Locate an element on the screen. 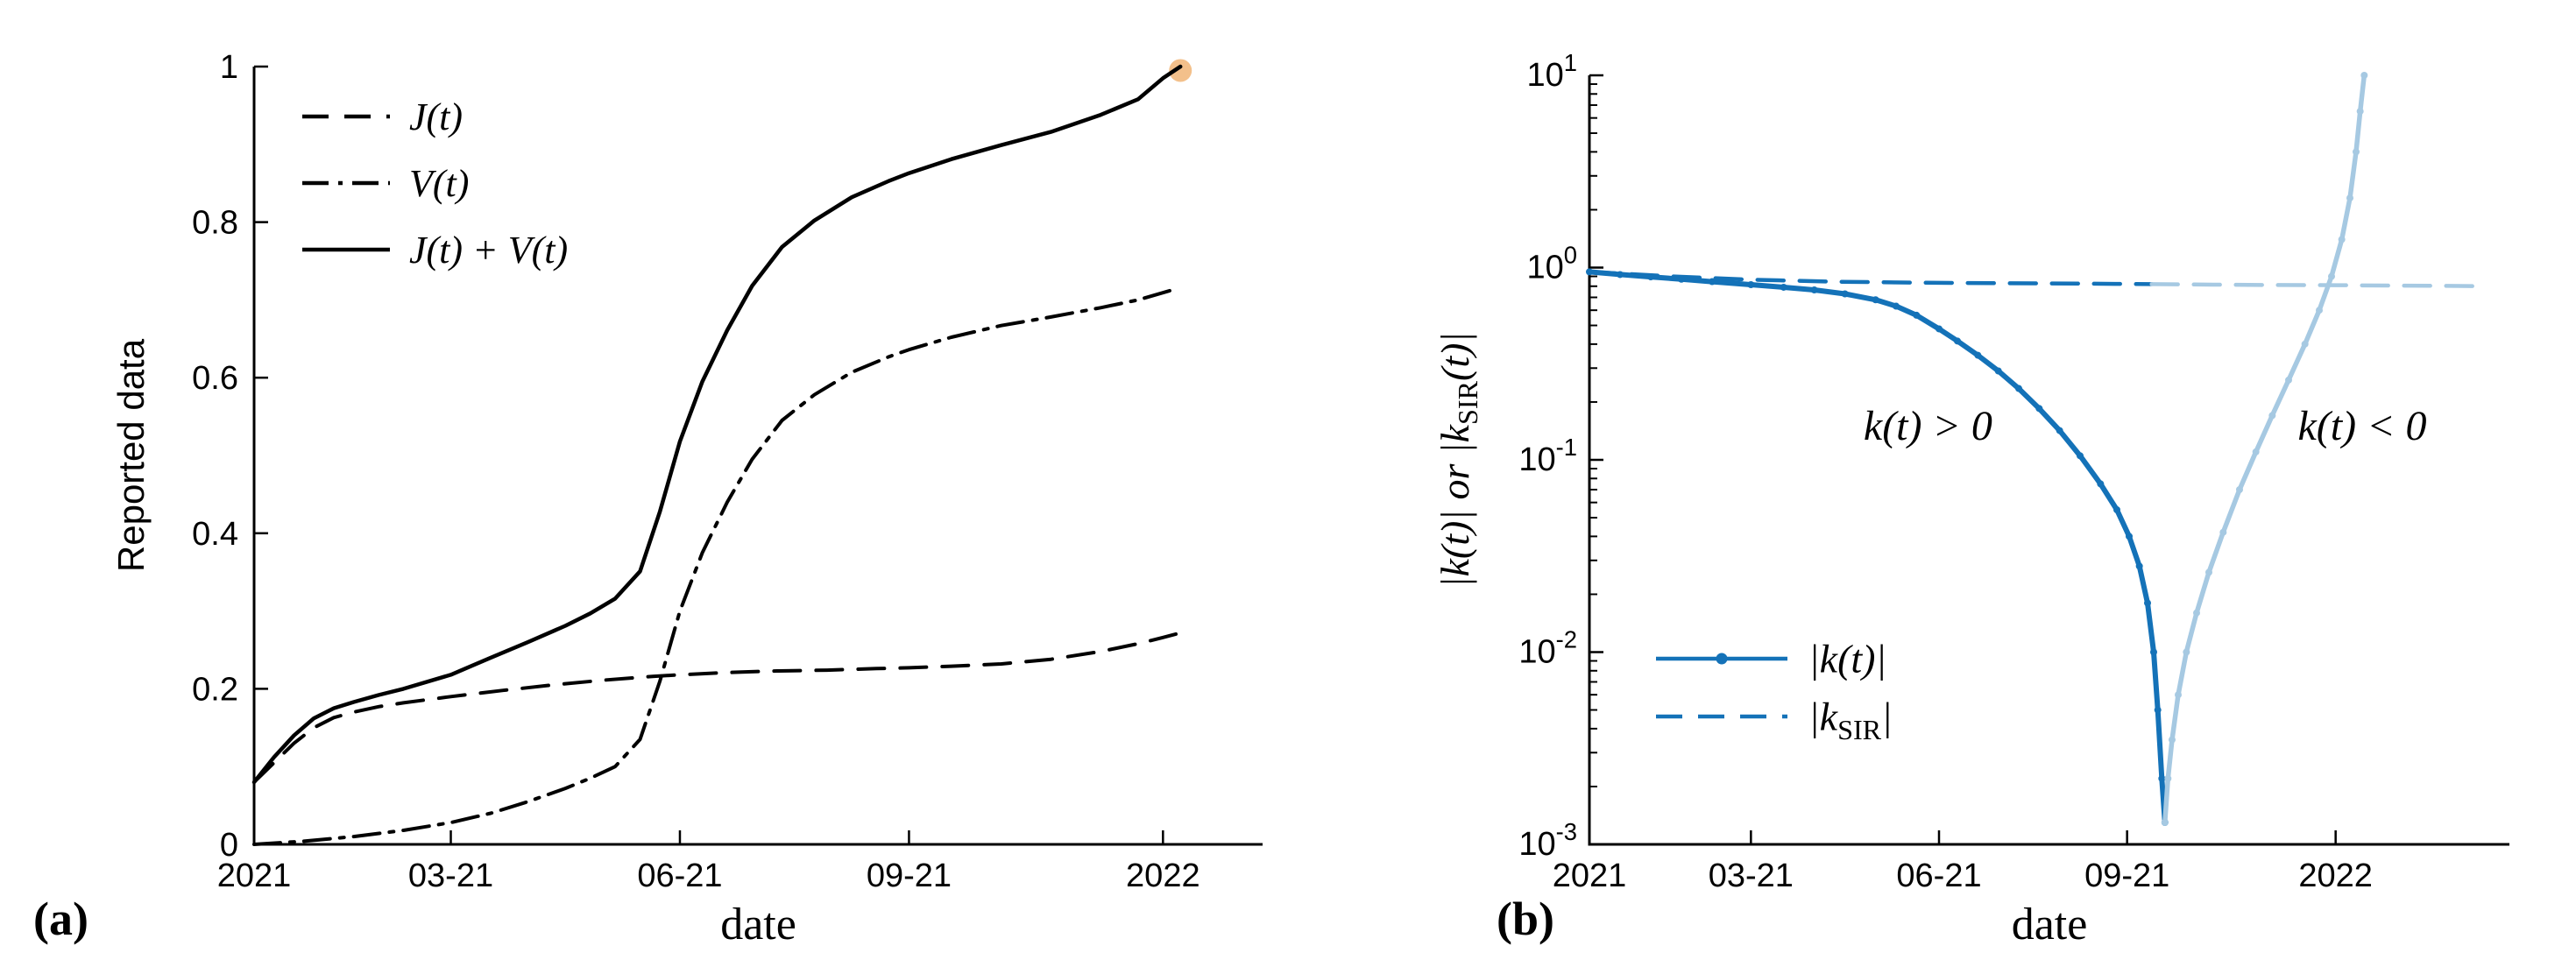 The image size is (2576, 974). endpoint-marker is located at coordinates (1180, 70).